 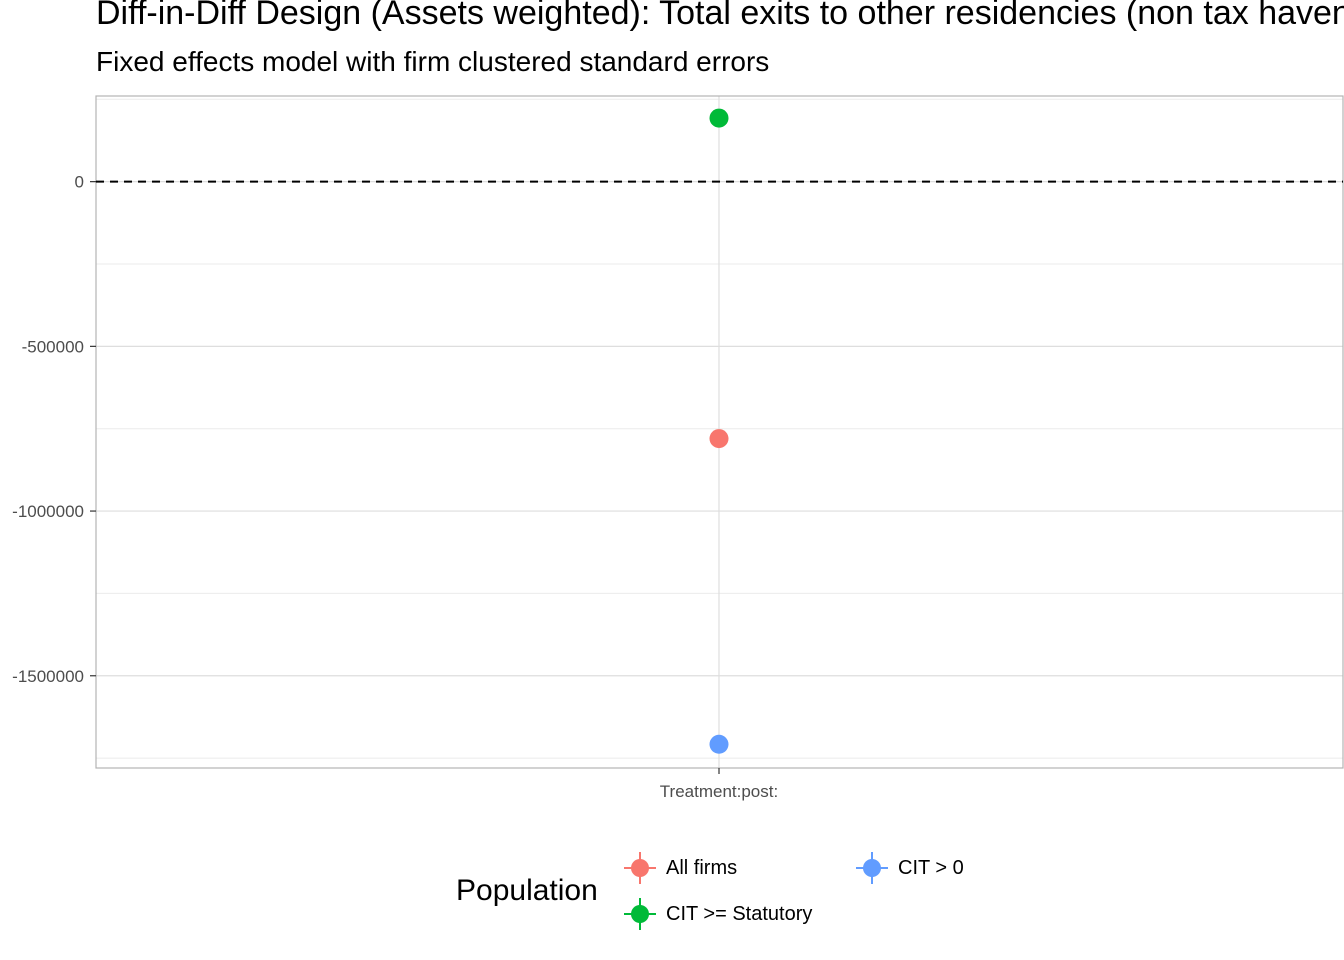 What do you see at coordinates (79, 182) in the screenshot?
I see `y-tick-label: 0` at bounding box center [79, 182].